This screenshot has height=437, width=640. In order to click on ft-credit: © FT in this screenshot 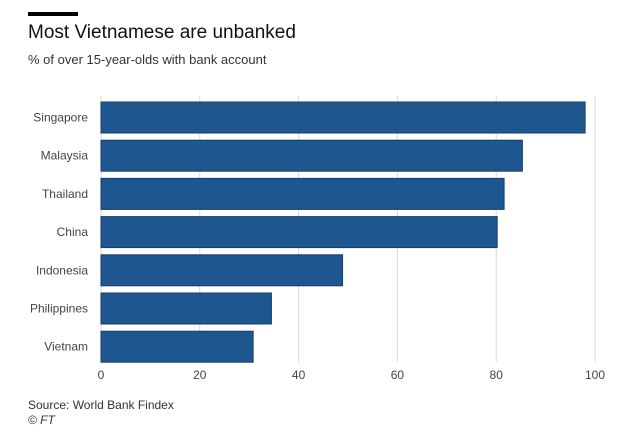, I will do `click(41, 420)`.